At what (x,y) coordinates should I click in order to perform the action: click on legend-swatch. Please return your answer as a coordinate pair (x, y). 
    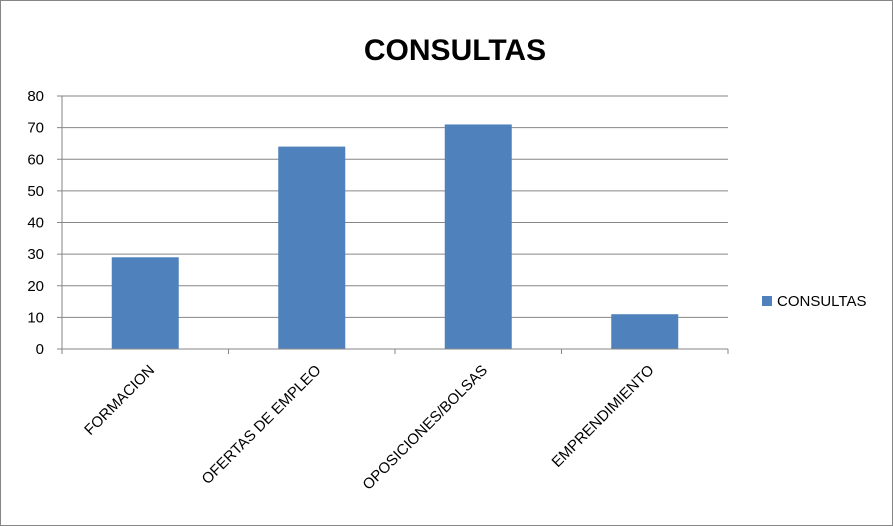
    Looking at the image, I should click on (767, 301).